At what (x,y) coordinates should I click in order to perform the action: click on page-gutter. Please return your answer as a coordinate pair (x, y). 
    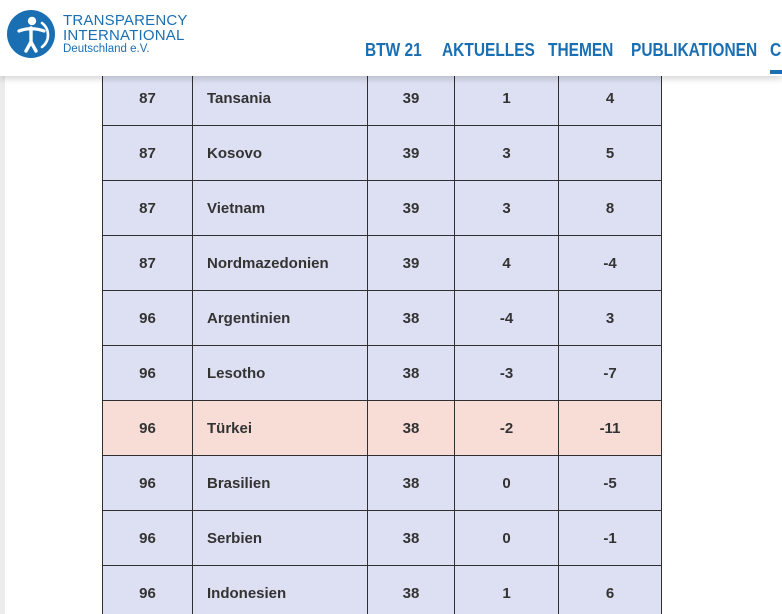
    Looking at the image, I should click on (2, 307).